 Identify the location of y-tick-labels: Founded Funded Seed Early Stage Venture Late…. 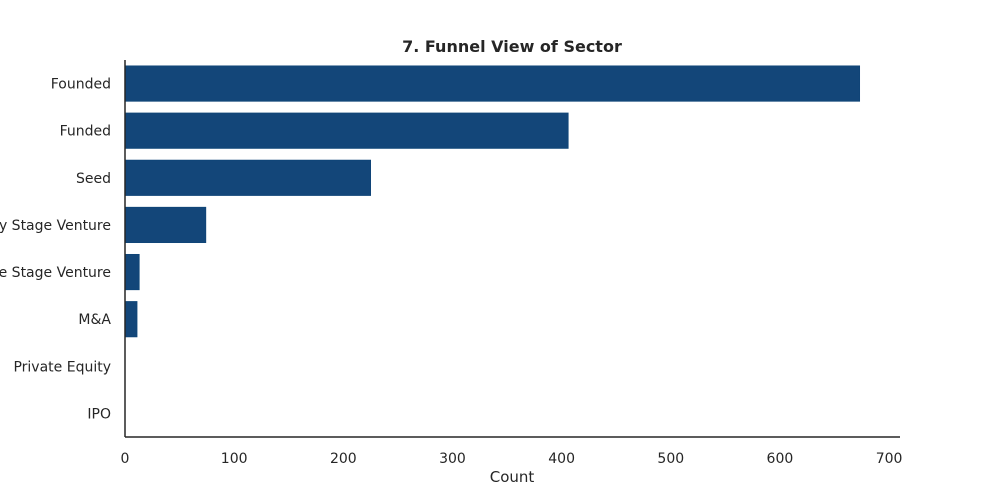
(55, 250).